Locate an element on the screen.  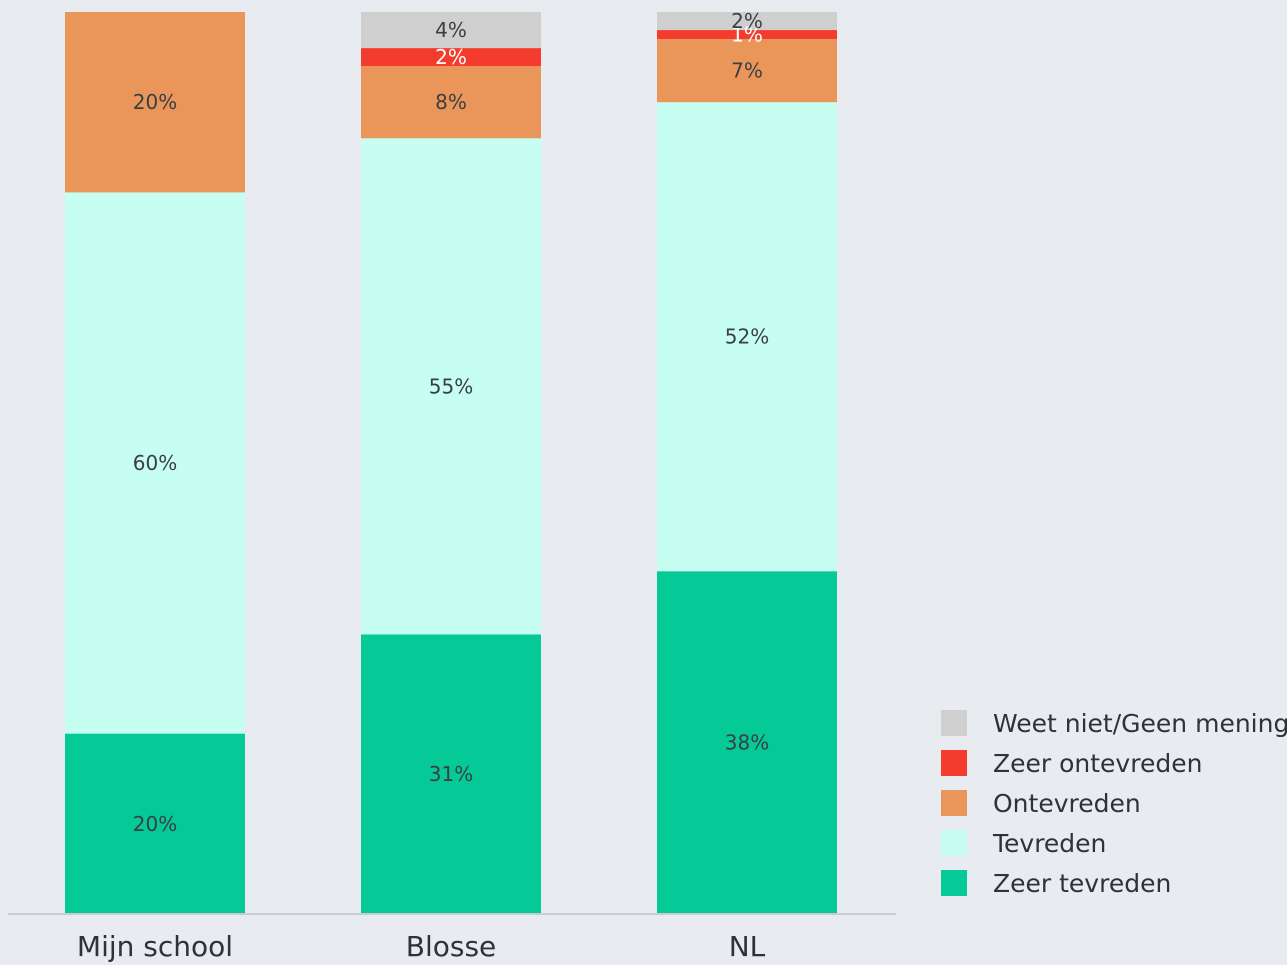
bar-blosse-zeer-tevreden is located at coordinates (451, 774).